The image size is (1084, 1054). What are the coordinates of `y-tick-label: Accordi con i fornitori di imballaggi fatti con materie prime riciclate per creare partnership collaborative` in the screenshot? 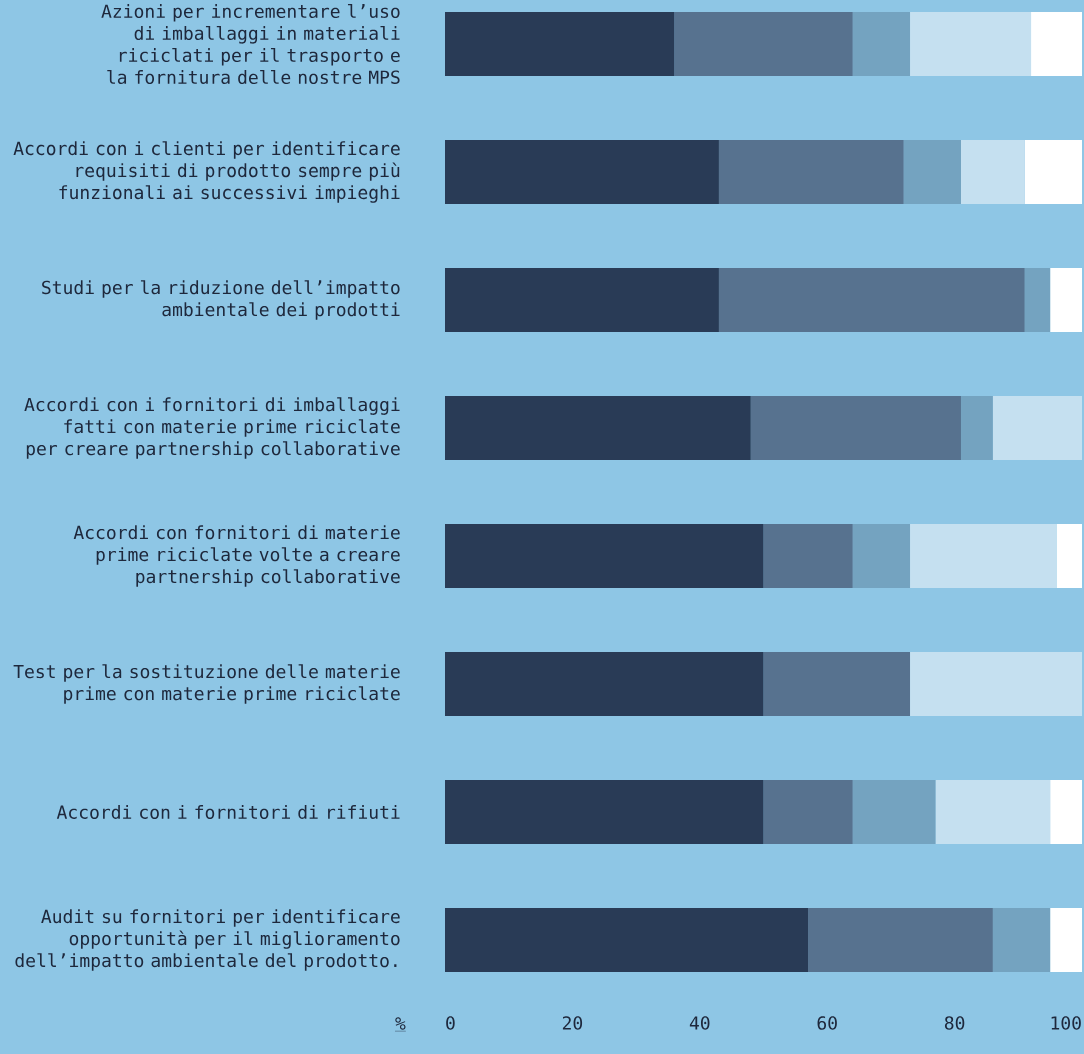 It's located at (212, 428).